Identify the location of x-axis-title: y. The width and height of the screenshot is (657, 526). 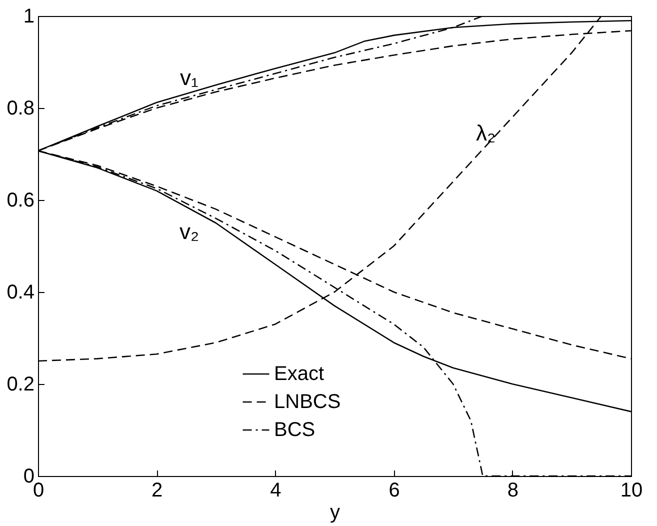
(335, 513).